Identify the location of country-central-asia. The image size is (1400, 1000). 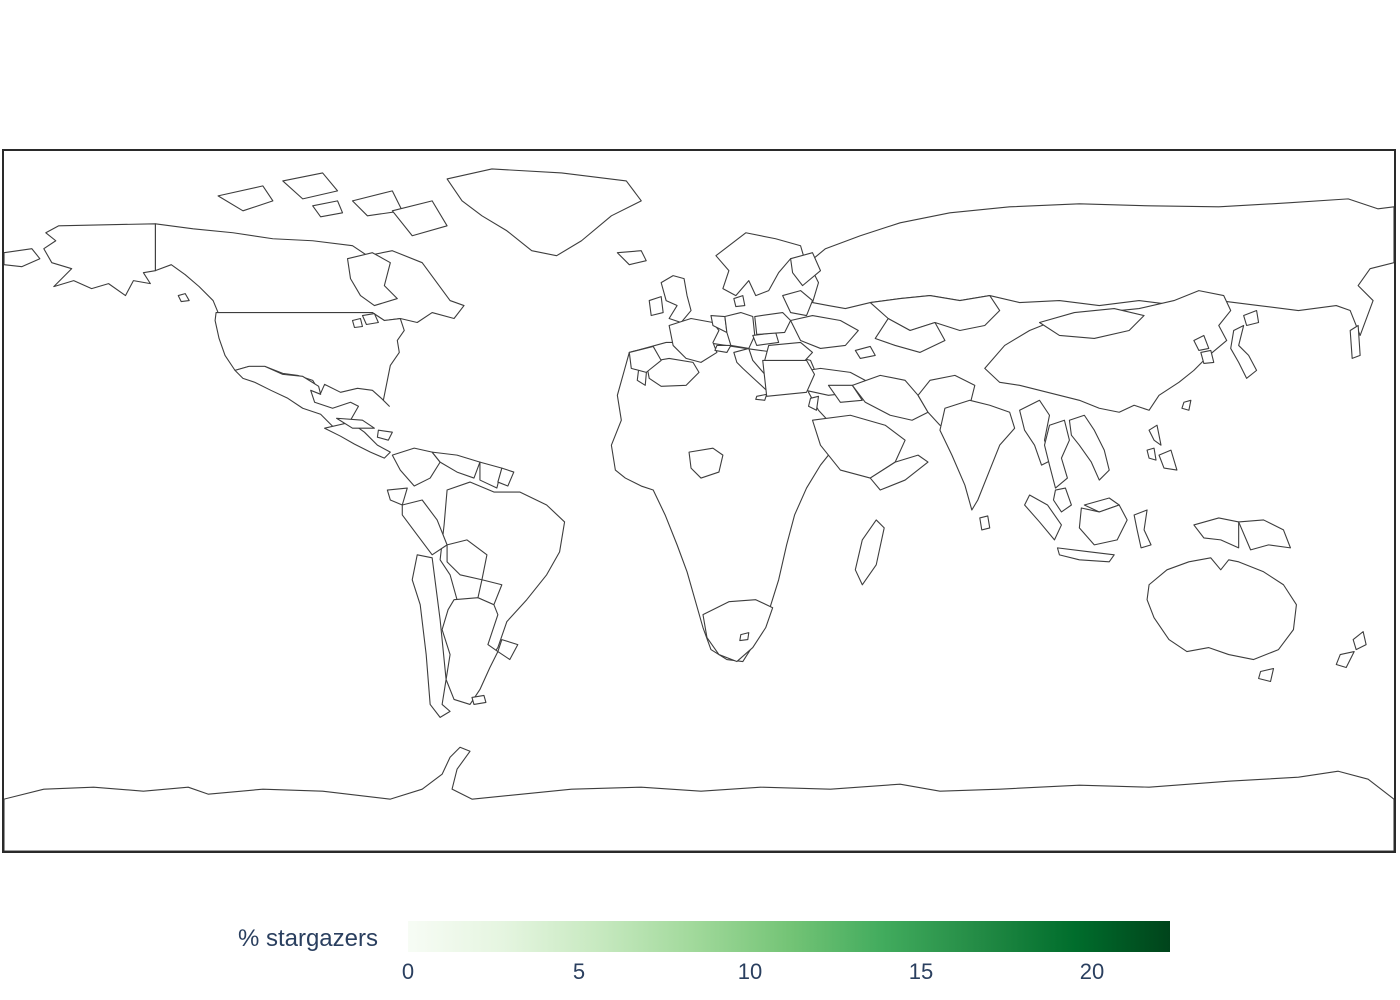
(910, 335).